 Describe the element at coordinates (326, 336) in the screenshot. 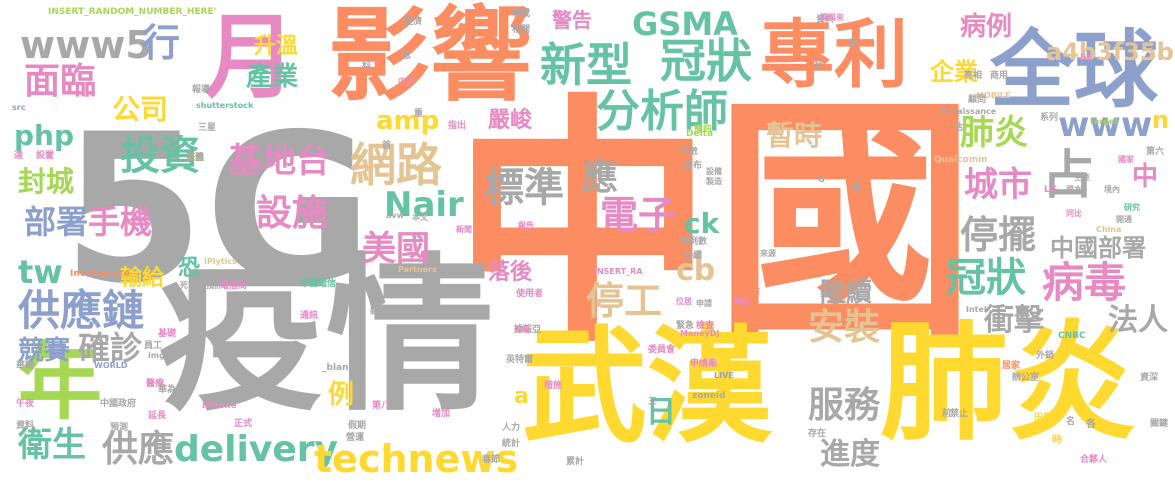

I see `word-yiqing: 疫情` at that location.